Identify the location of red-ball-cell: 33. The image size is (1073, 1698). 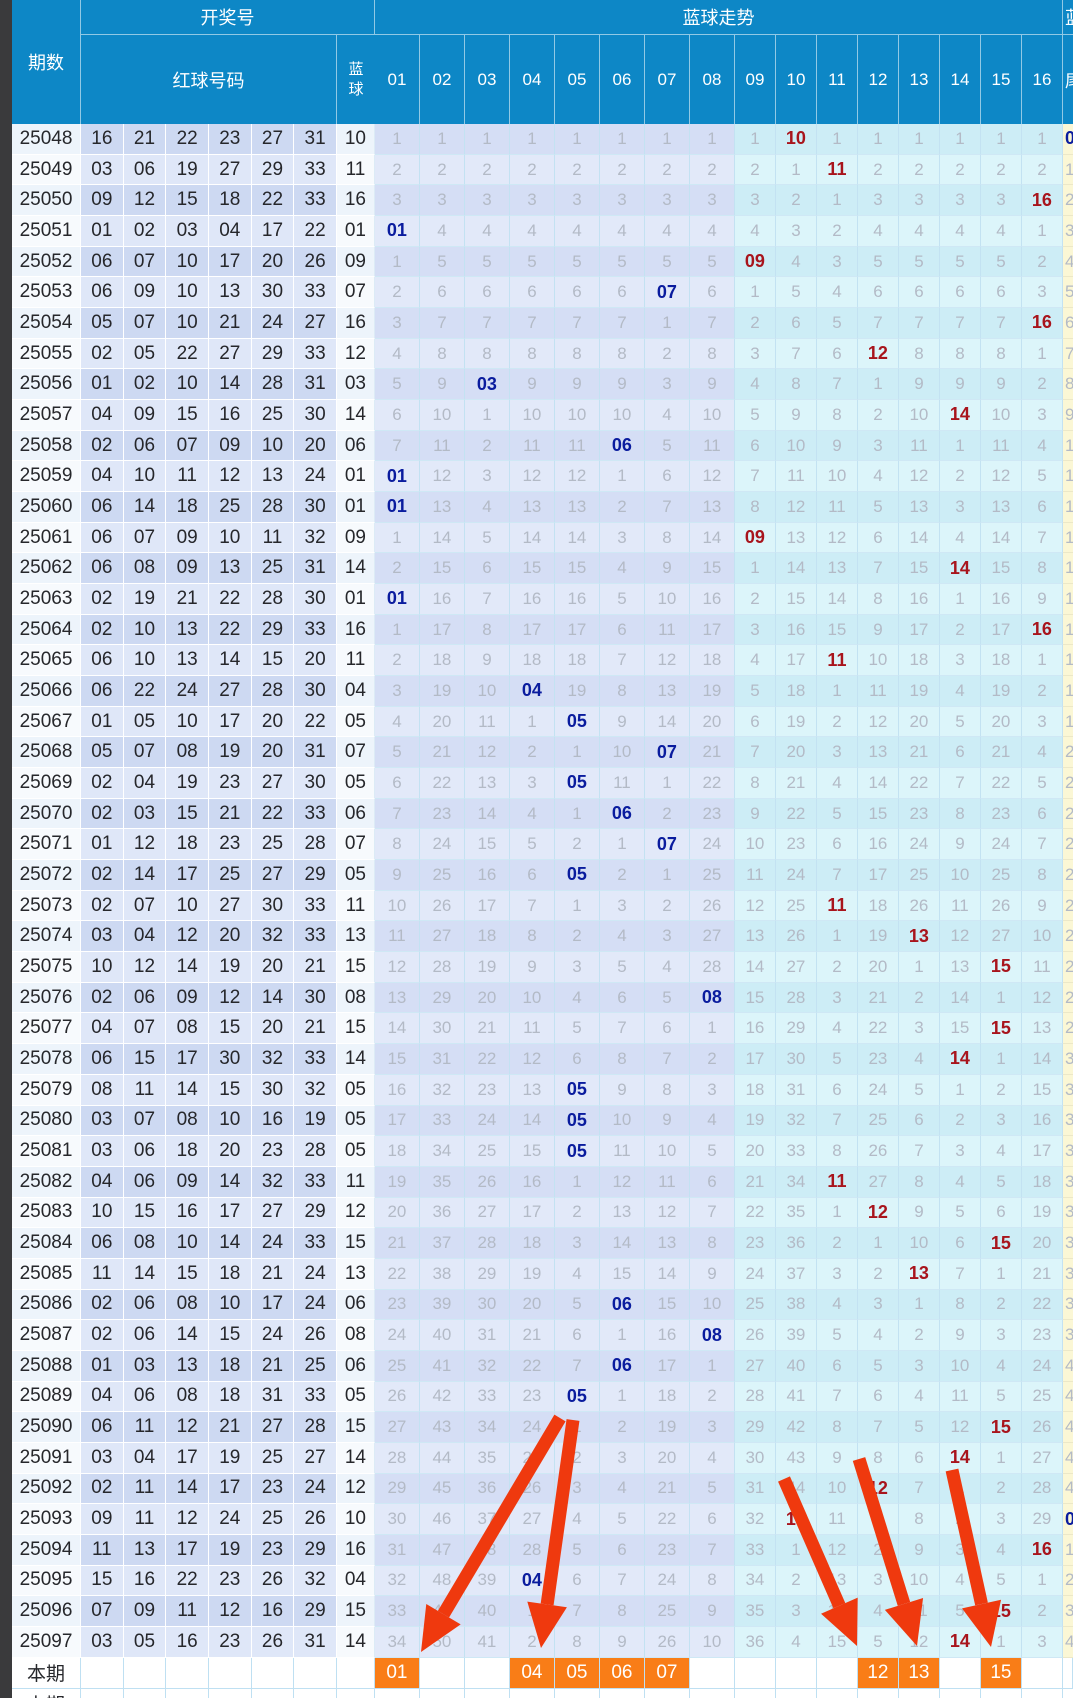
(315, 201).